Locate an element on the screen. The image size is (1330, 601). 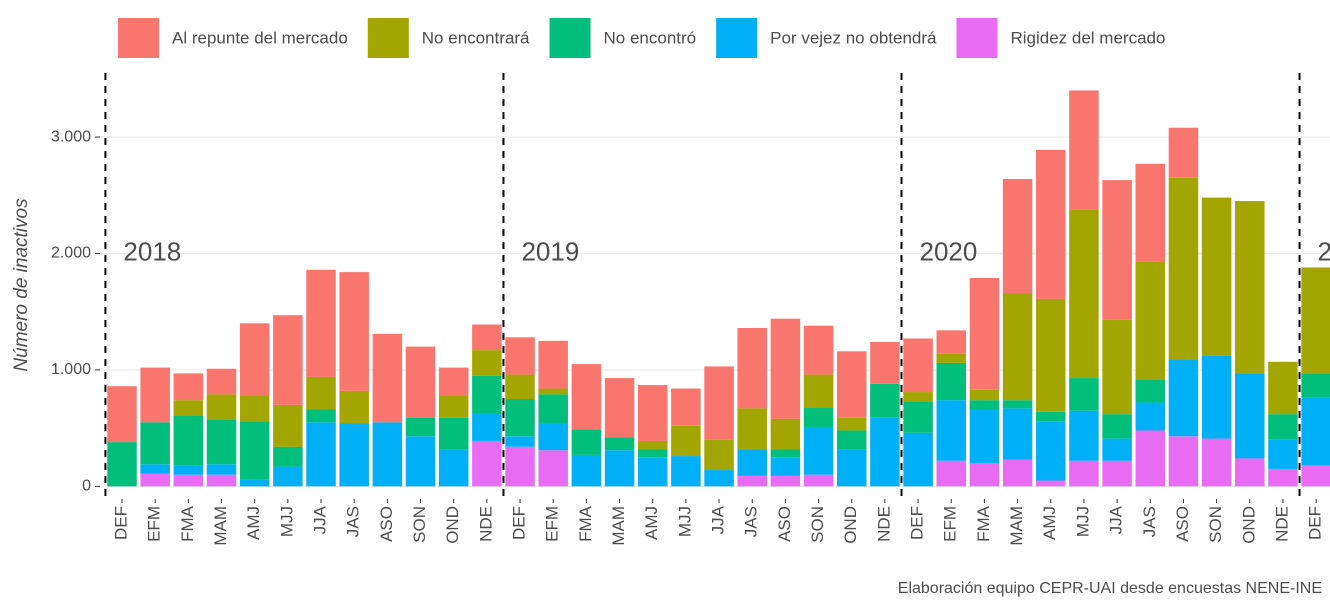
x-tick-label: OND is located at coordinates (850, 525).